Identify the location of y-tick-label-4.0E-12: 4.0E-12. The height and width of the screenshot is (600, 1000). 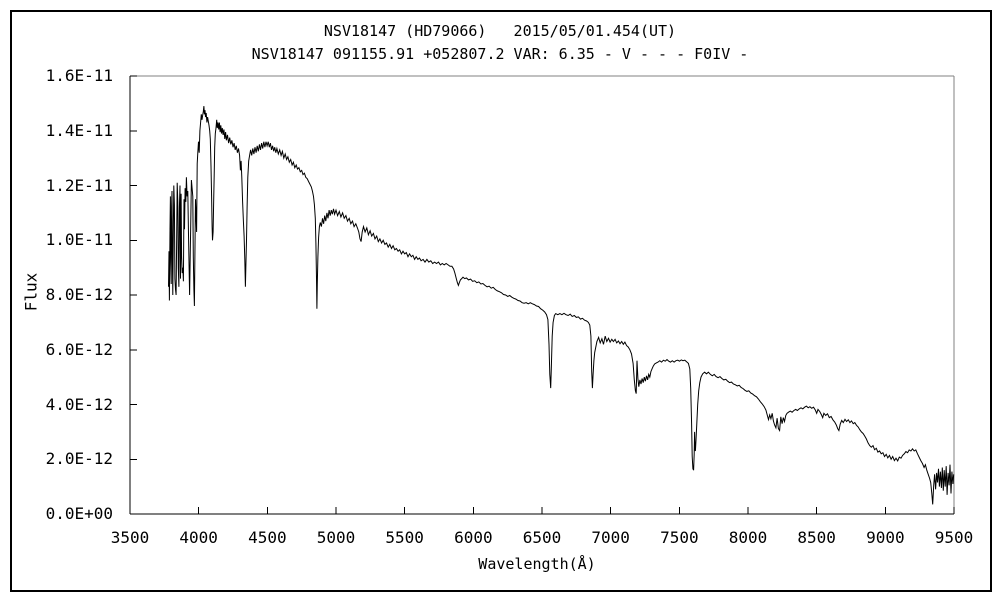
(79, 404).